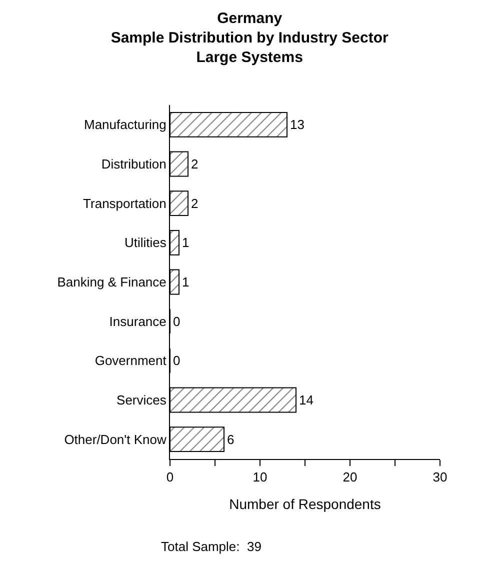  I want to click on x-tick-label: 20, so click(350, 477).